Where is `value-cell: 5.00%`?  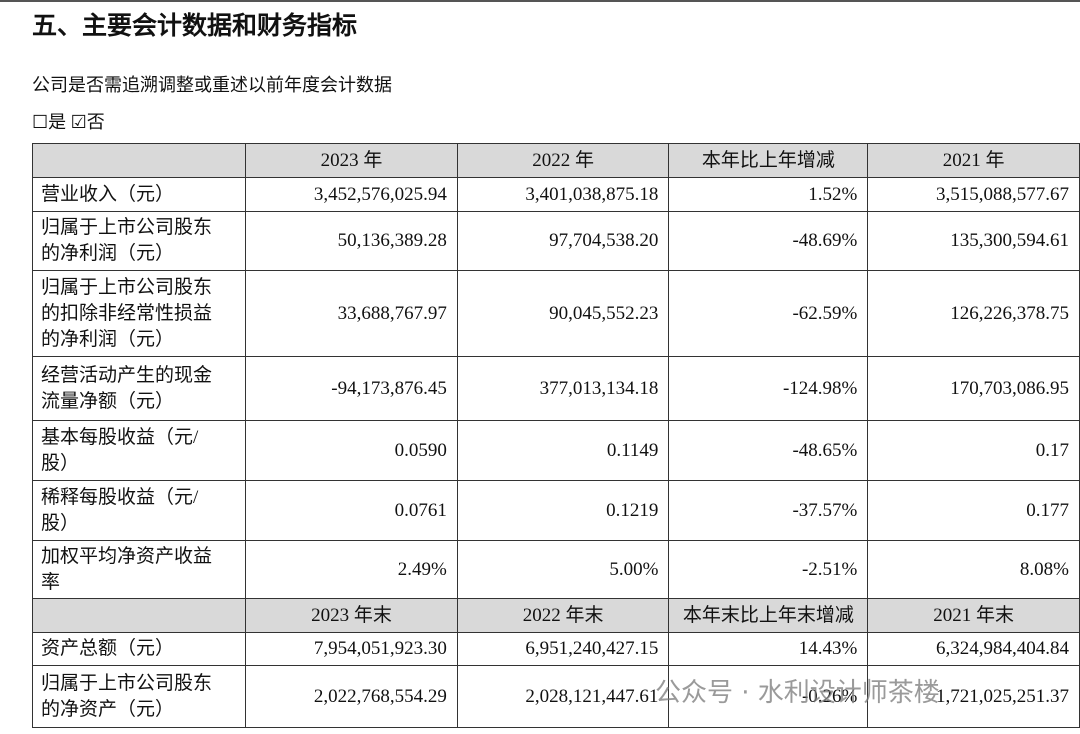 value-cell: 5.00% is located at coordinates (563, 569).